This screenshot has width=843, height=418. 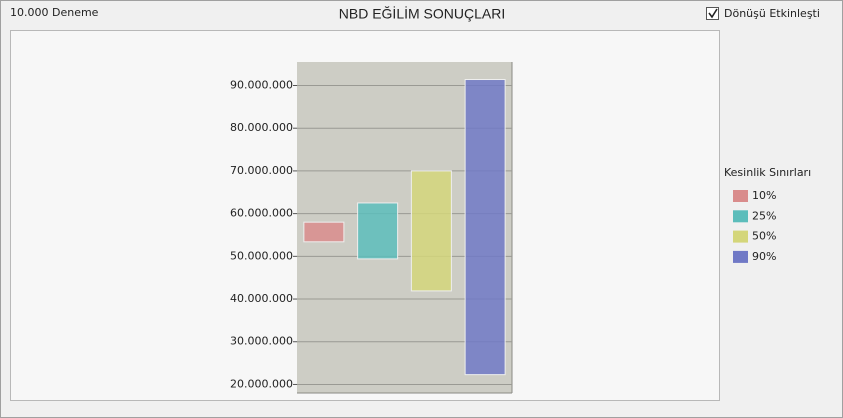 I want to click on y-tick-label: 70.000.000, so click(x=261, y=170).